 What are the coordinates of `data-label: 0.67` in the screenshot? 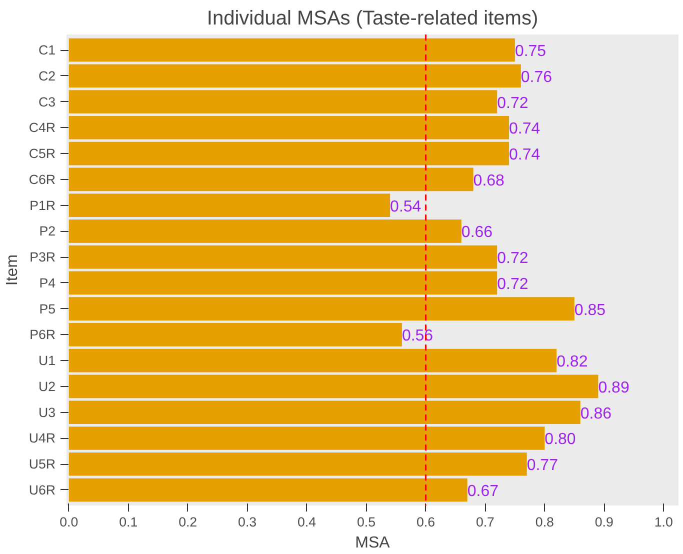 It's located at (483, 491).